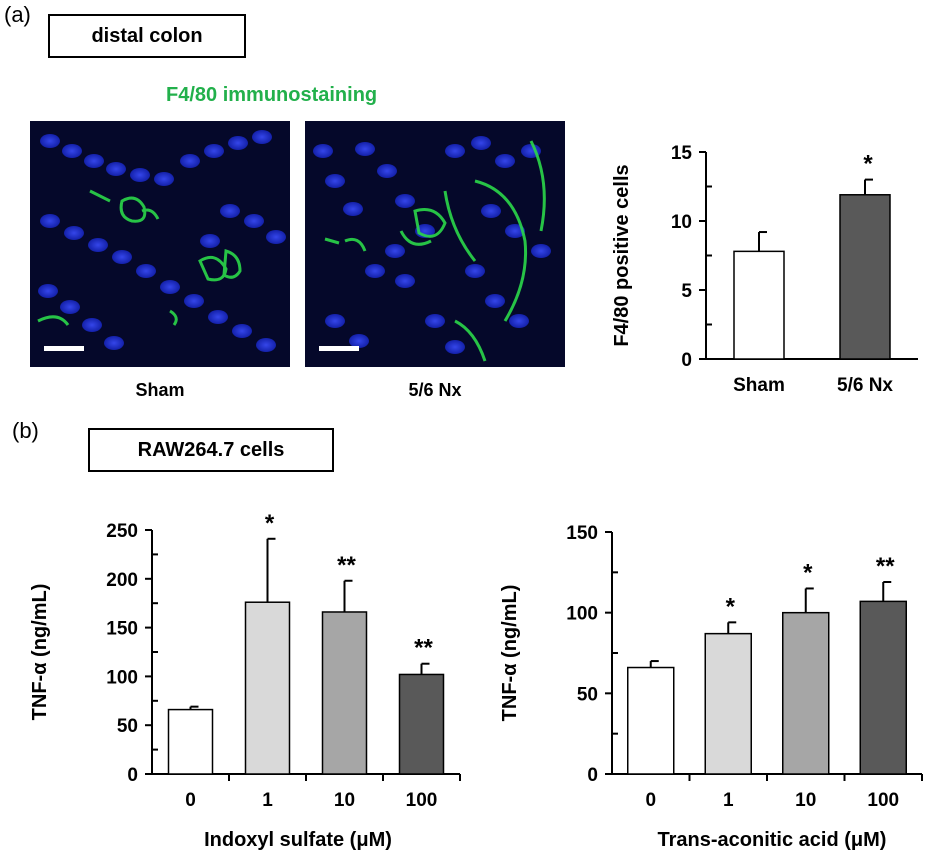 The width and height of the screenshot is (932, 856). Describe the element at coordinates (132, 775) in the screenshot. I see `indoxyl-y-tick-label: 0` at that location.